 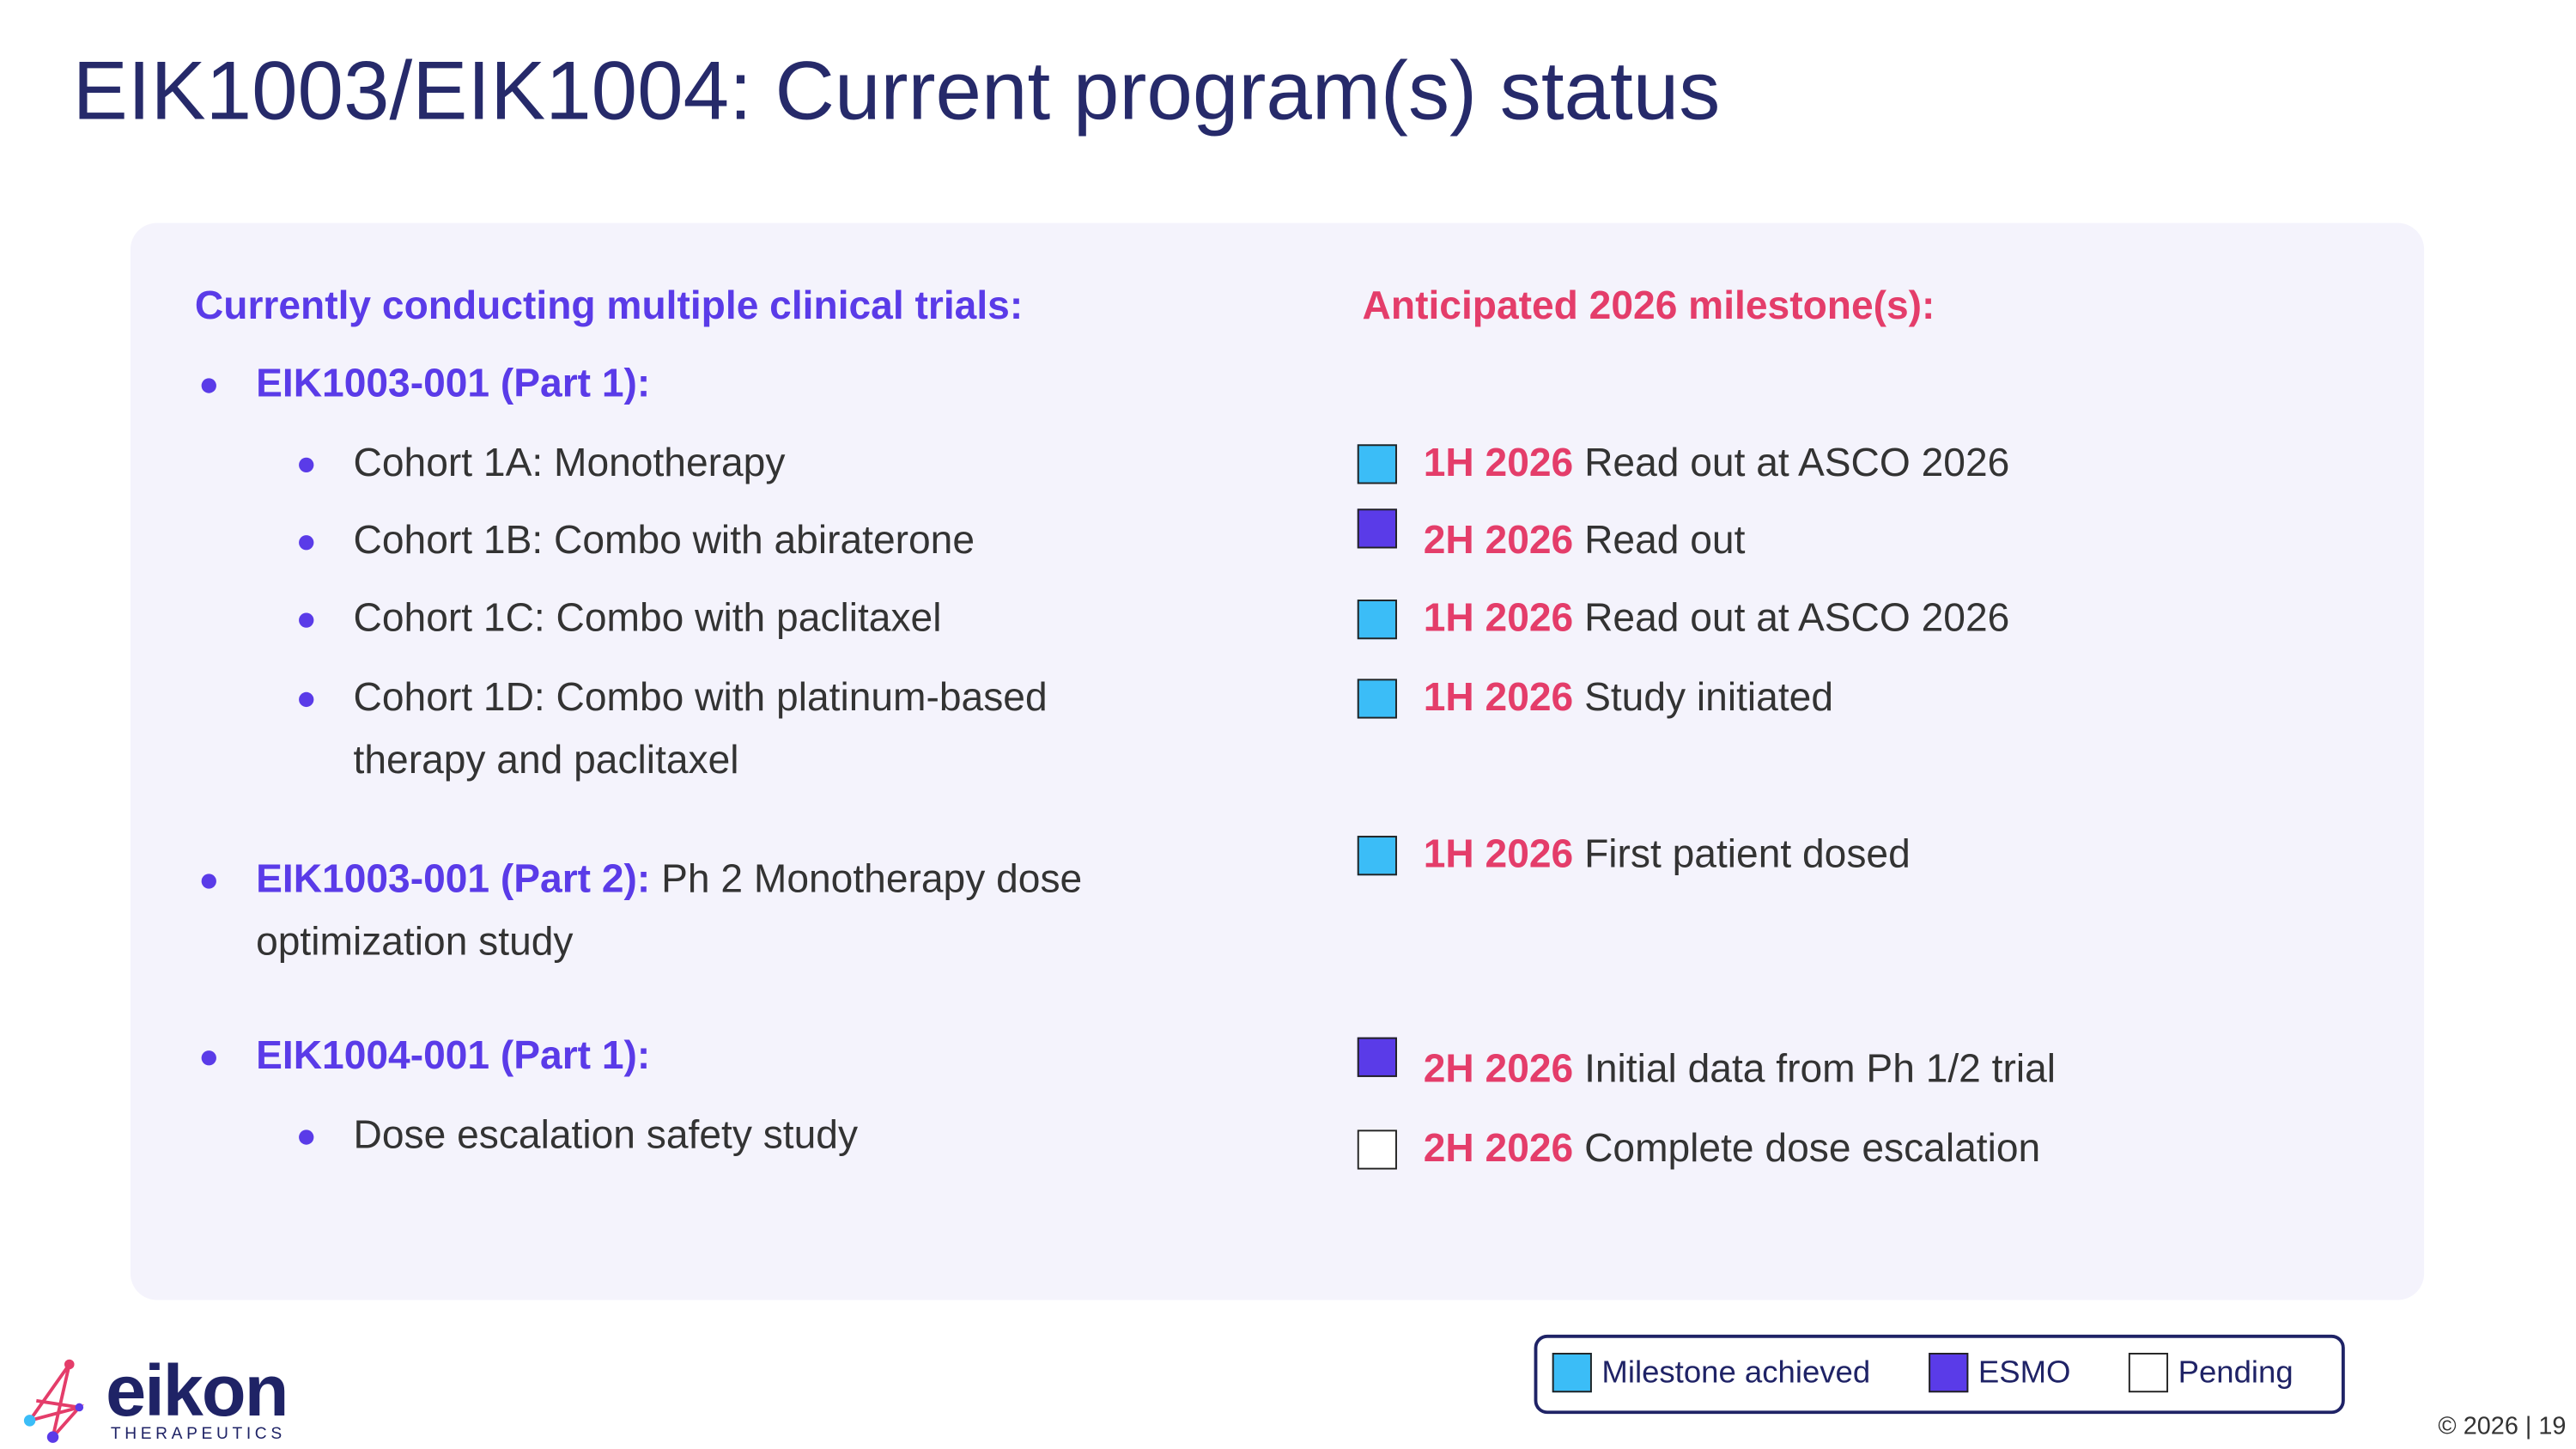 What do you see at coordinates (664, 540) in the screenshot?
I see `cohort: Cohort 1B: Combo with abiraterone` at bounding box center [664, 540].